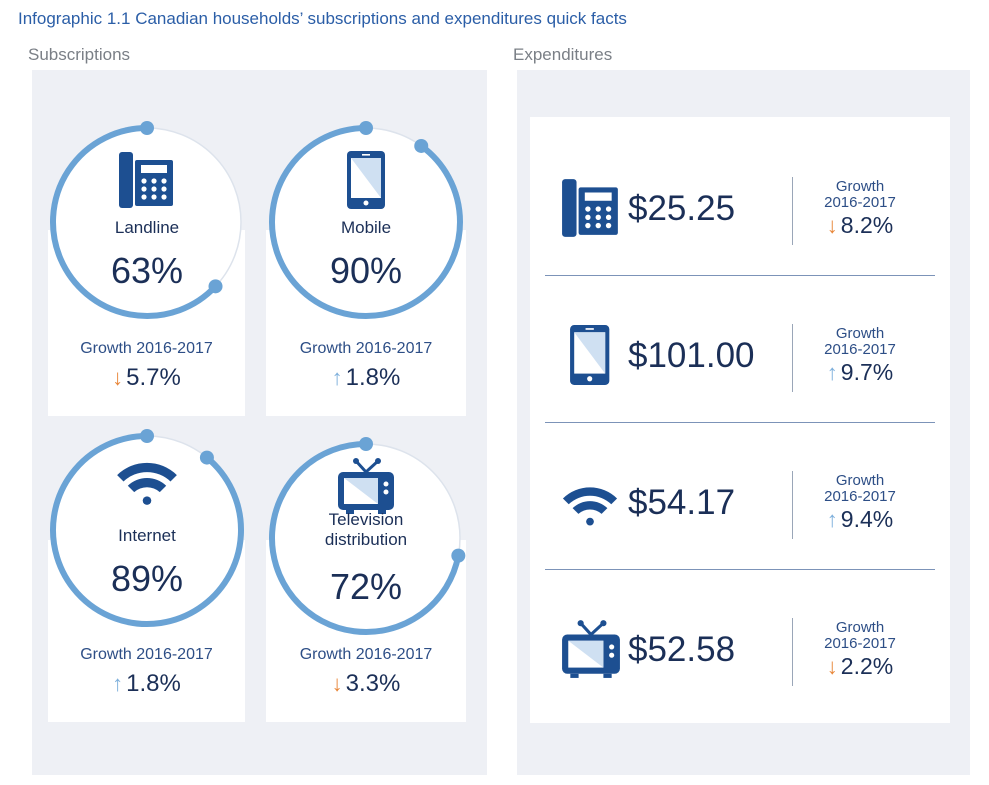 This screenshot has width=989, height=785. What do you see at coordinates (691, 355) in the screenshot?
I see `expenditure-amount: $101.00` at bounding box center [691, 355].